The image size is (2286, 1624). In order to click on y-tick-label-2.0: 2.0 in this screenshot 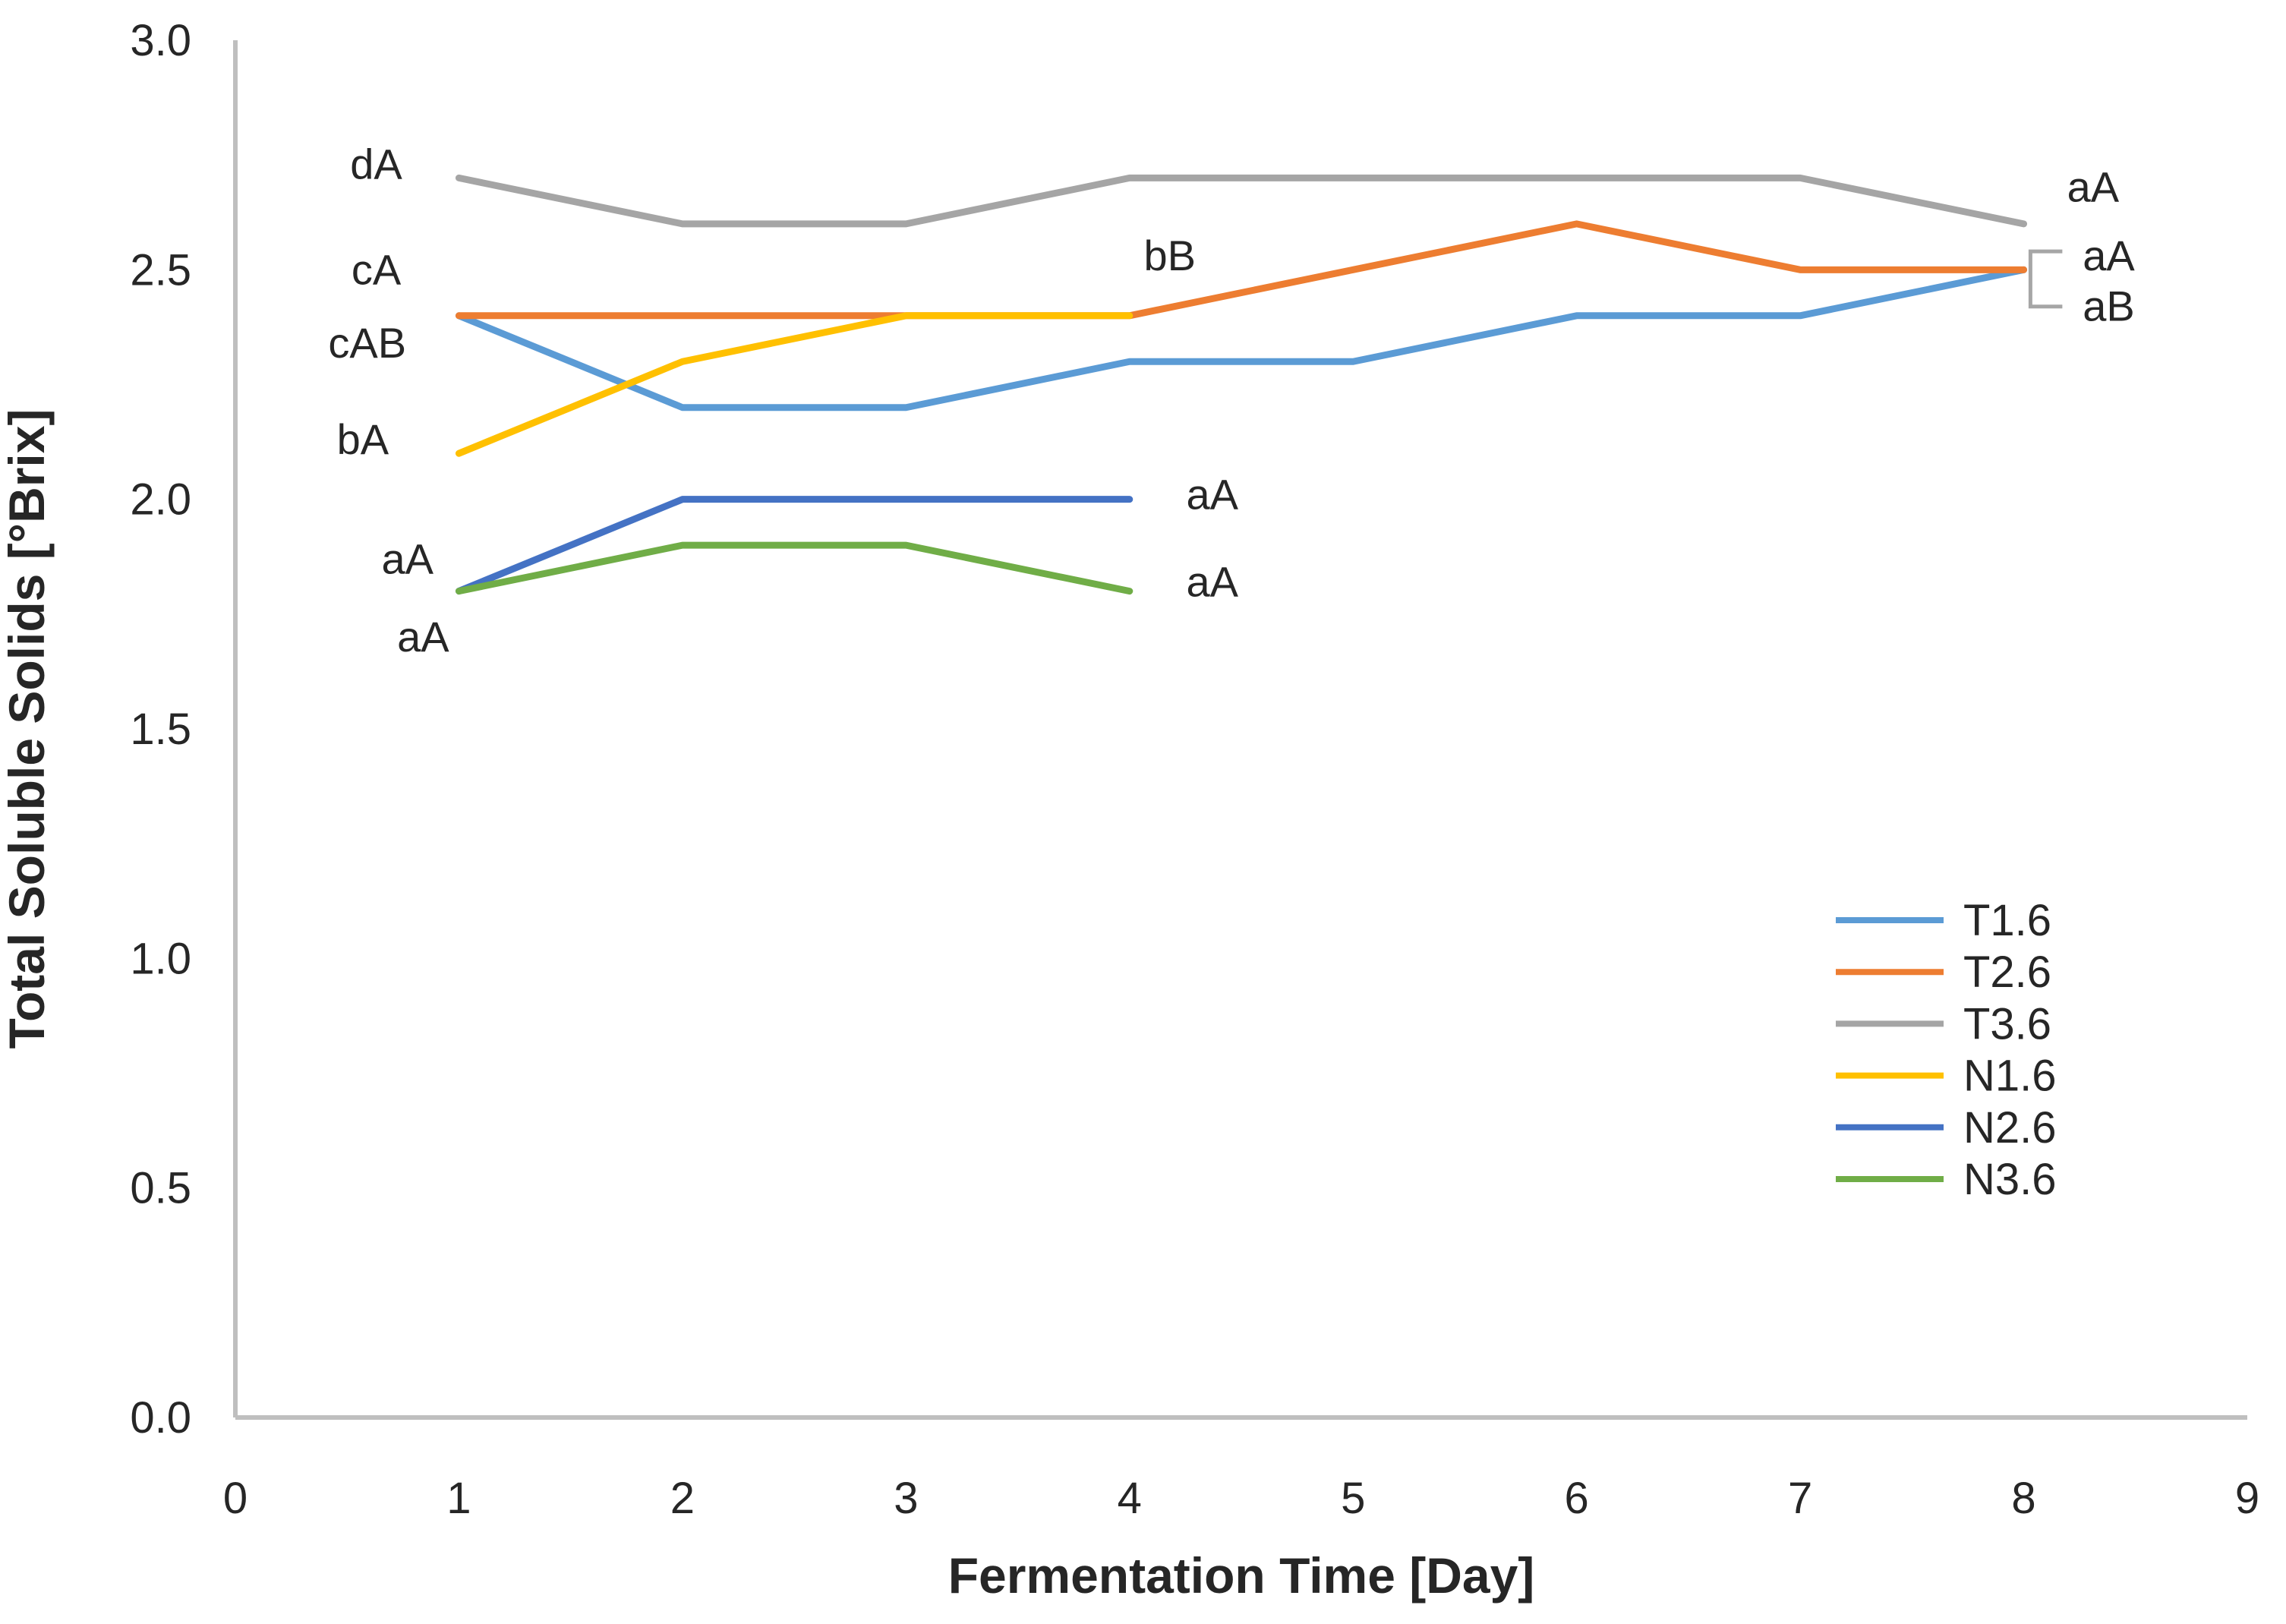, I will do `click(160, 500)`.